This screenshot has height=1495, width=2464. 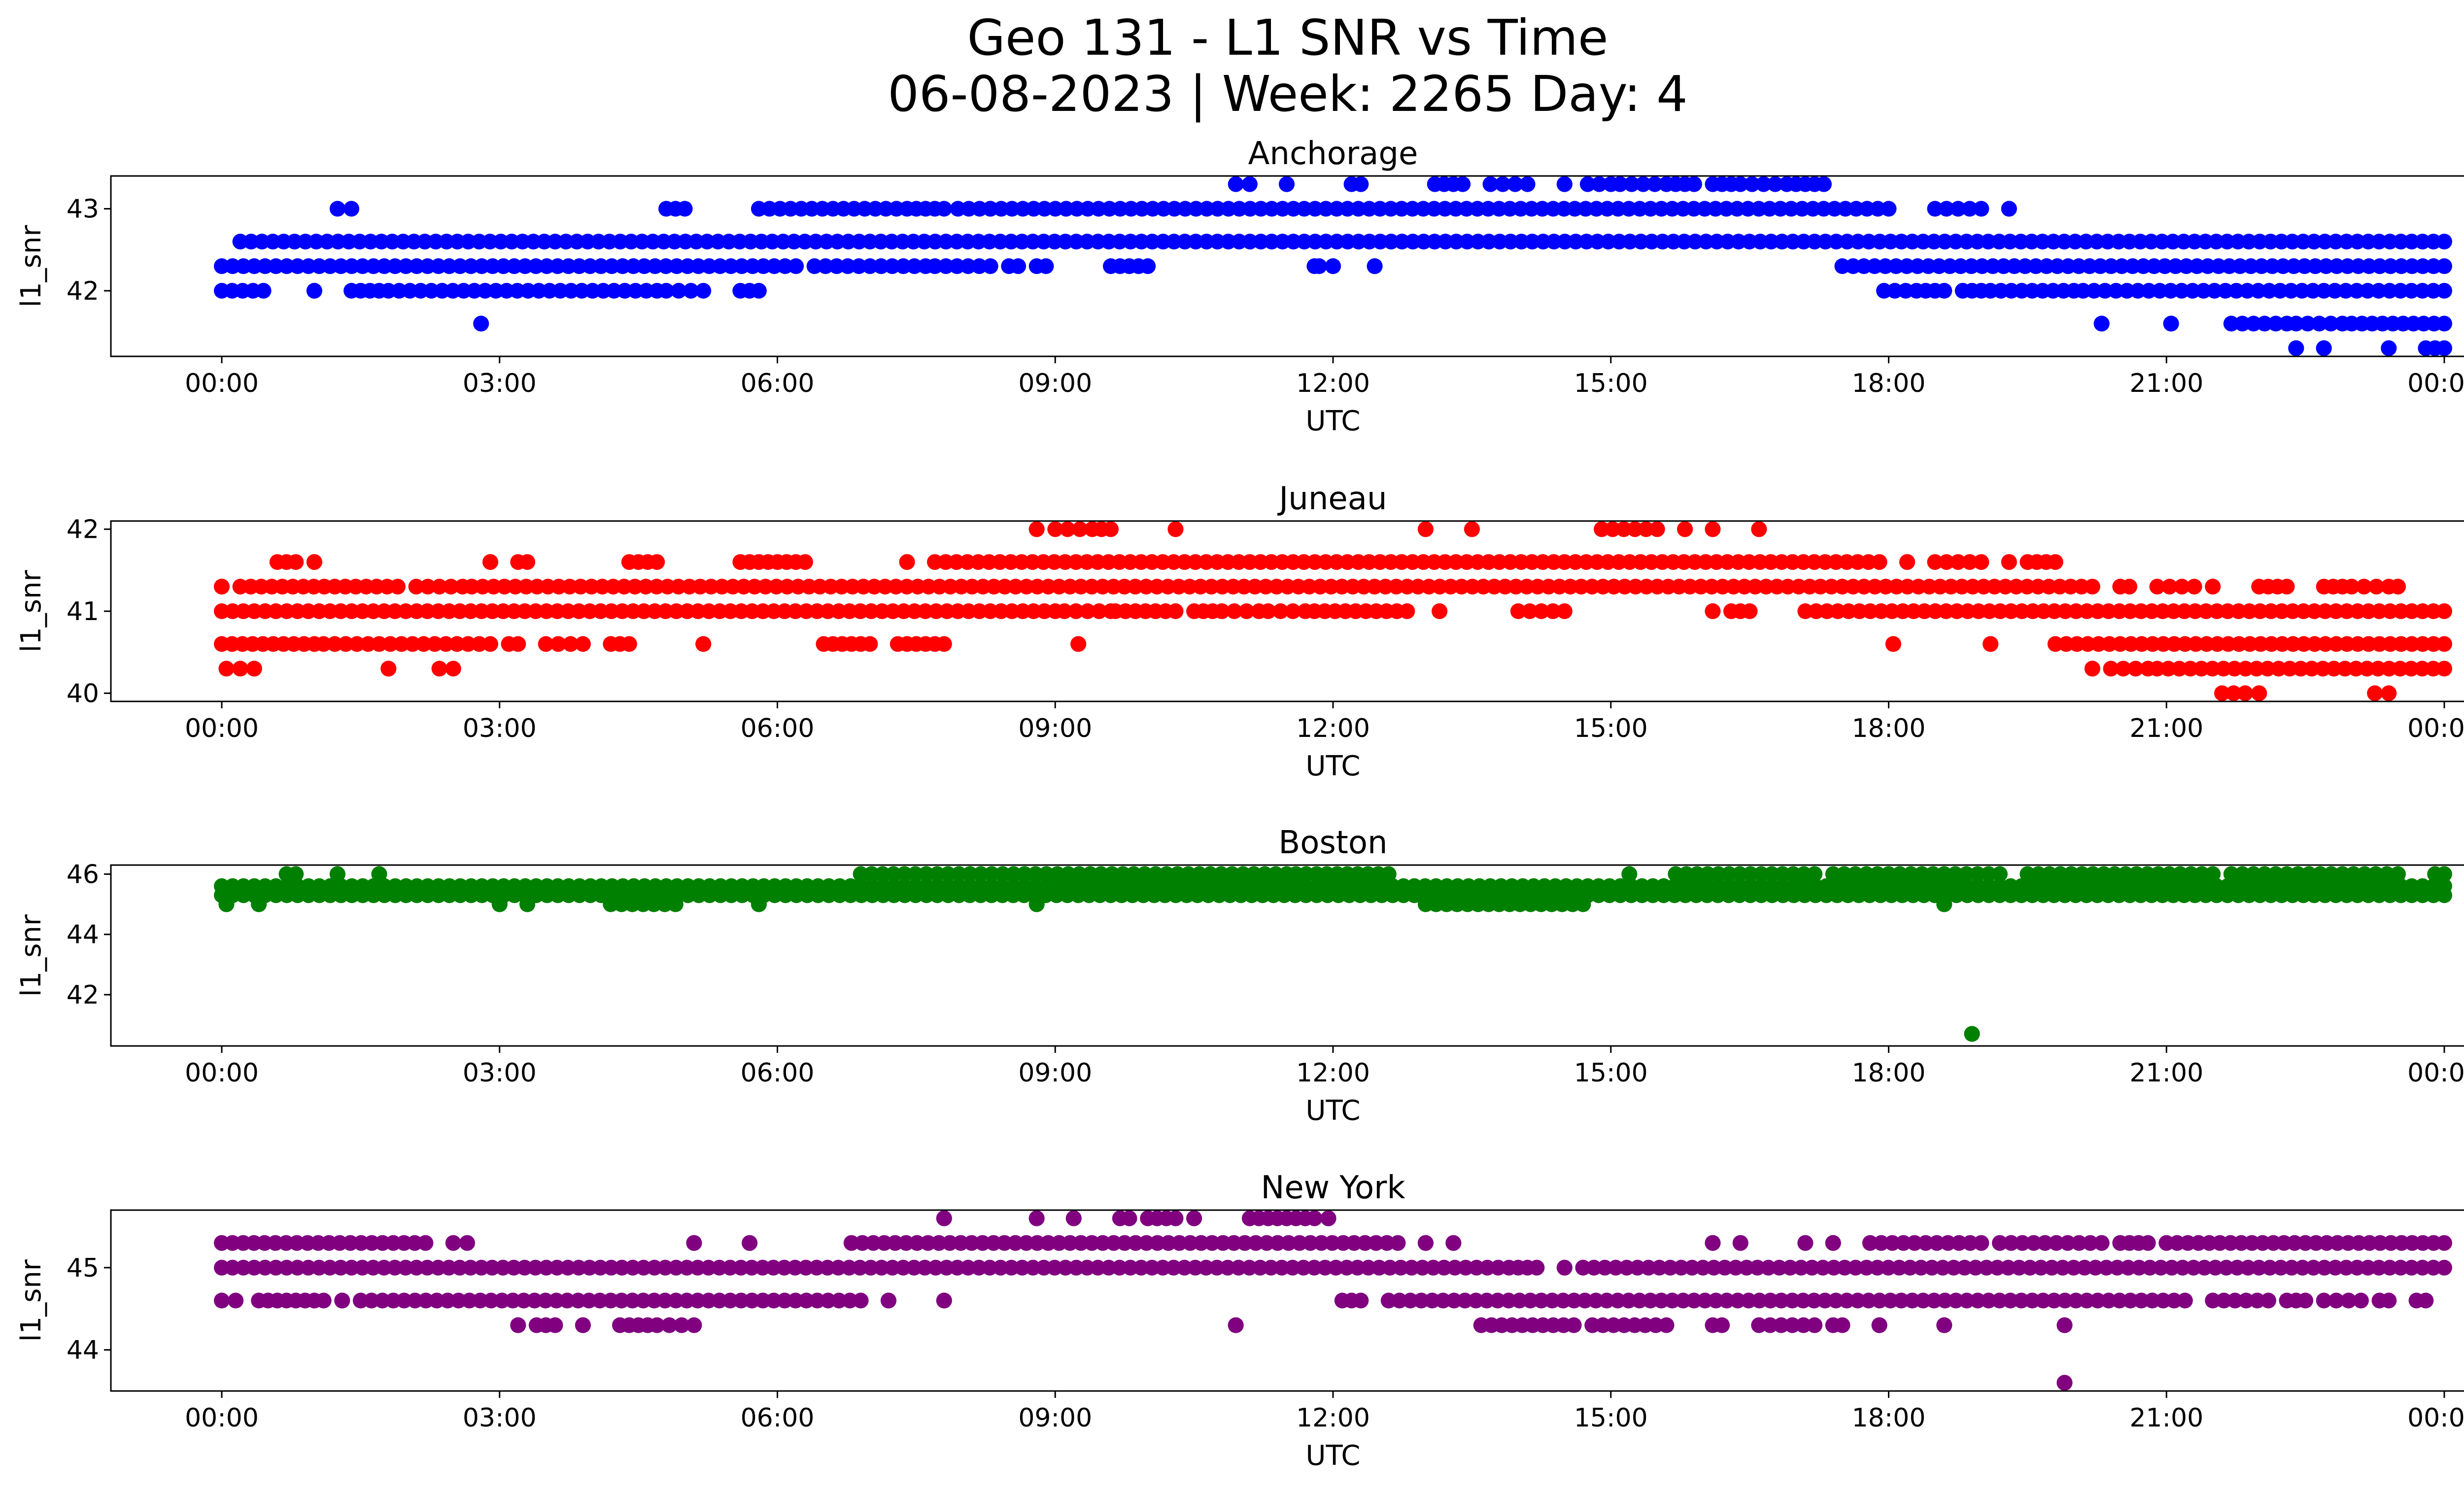 What do you see at coordinates (83, 693) in the screenshot?
I see `y-tick-label: 40` at bounding box center [83, 693].